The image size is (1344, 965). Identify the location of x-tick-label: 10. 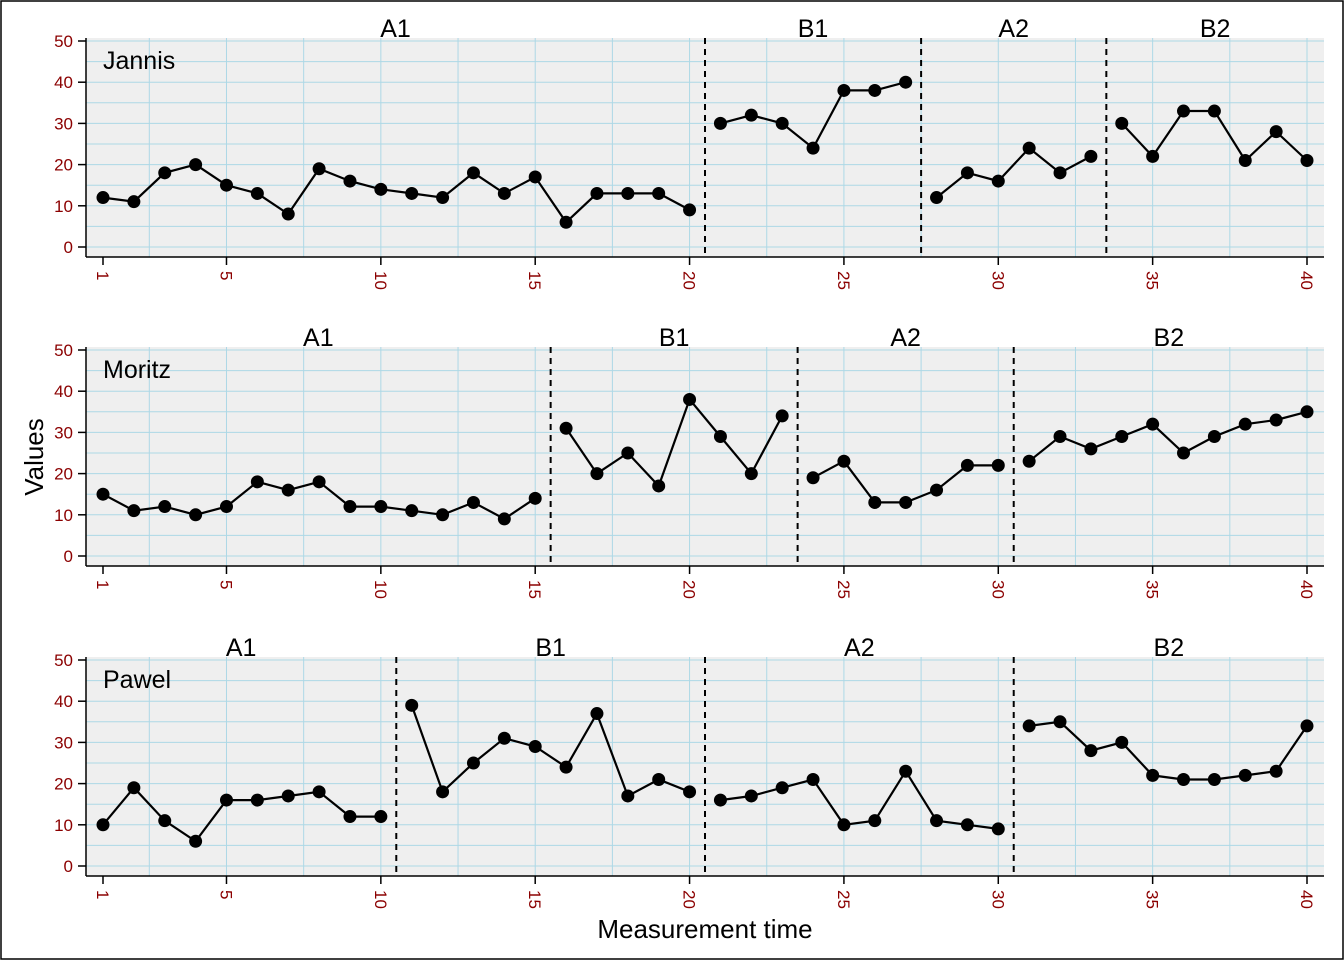
(380, 589).